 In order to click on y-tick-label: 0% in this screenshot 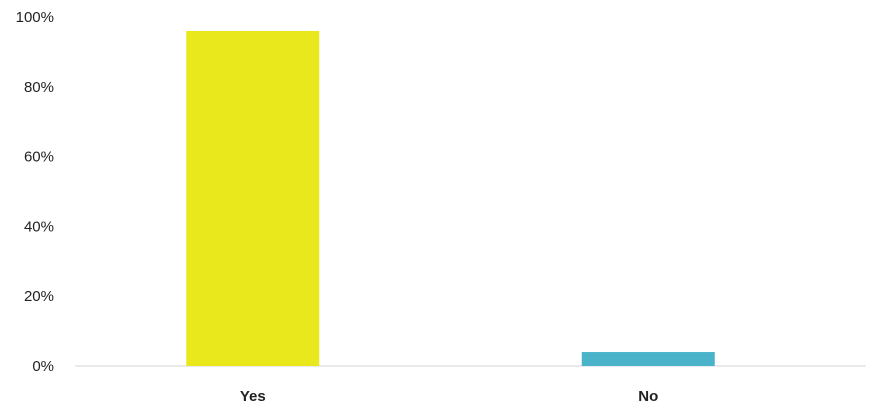, I will do `click(43, 366)`.